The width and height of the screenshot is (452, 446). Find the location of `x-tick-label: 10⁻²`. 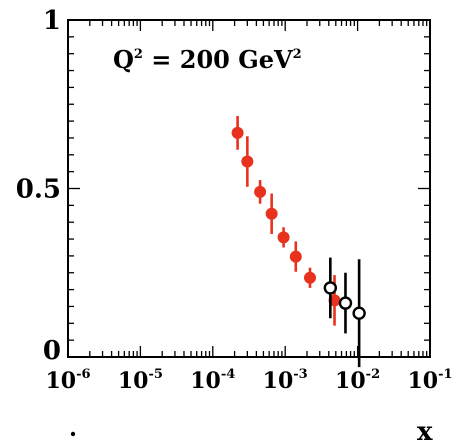

x-tick-label: 10⁻² is located at coordinates (357, 380).